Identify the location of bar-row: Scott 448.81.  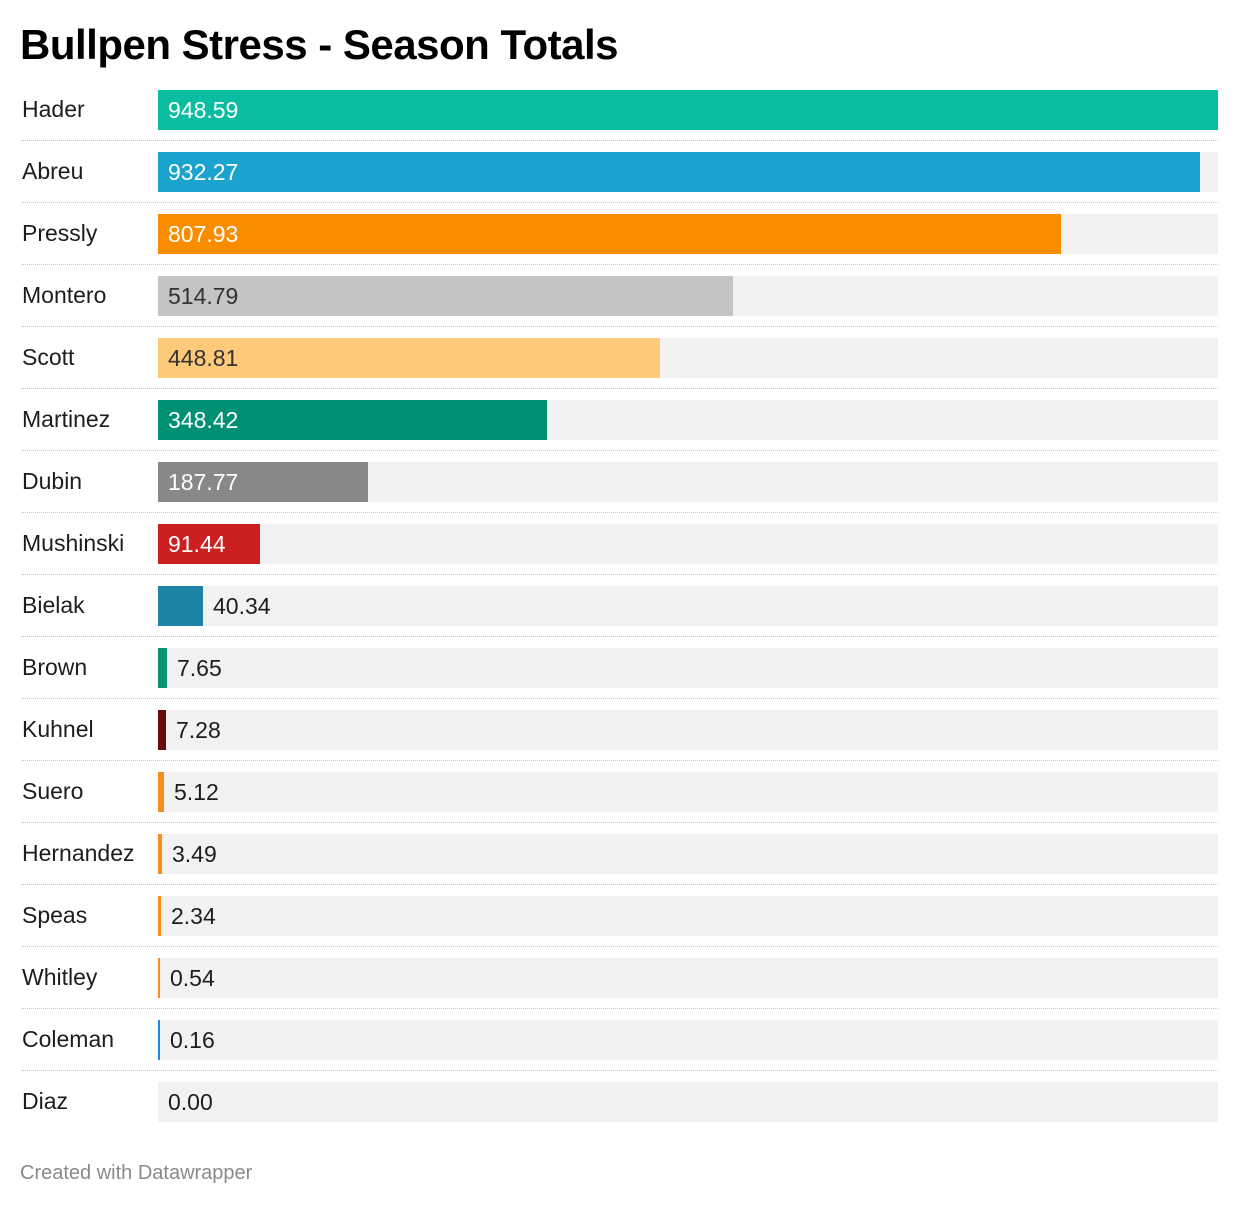
(620, 368).